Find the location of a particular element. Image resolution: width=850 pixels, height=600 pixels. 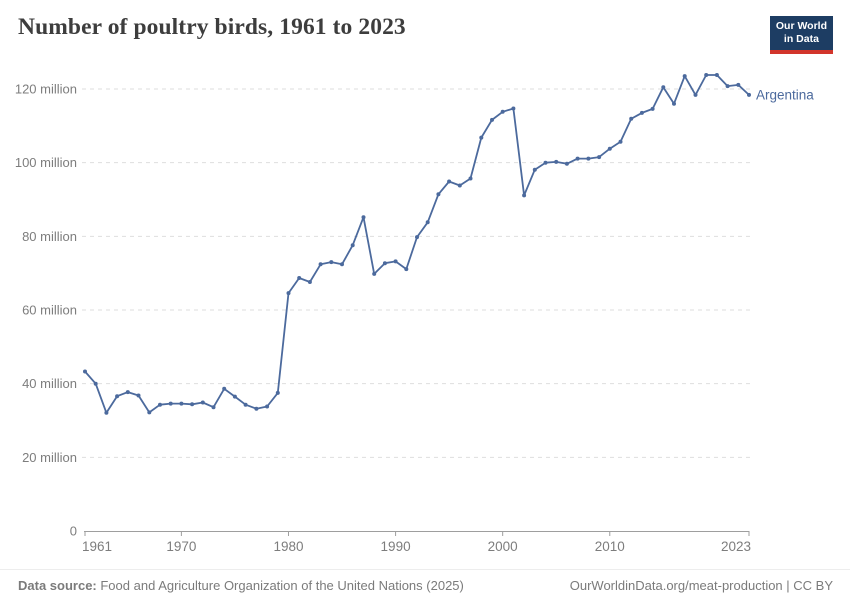

y-tick-label: 60 million is located at coordinates (49, 310).